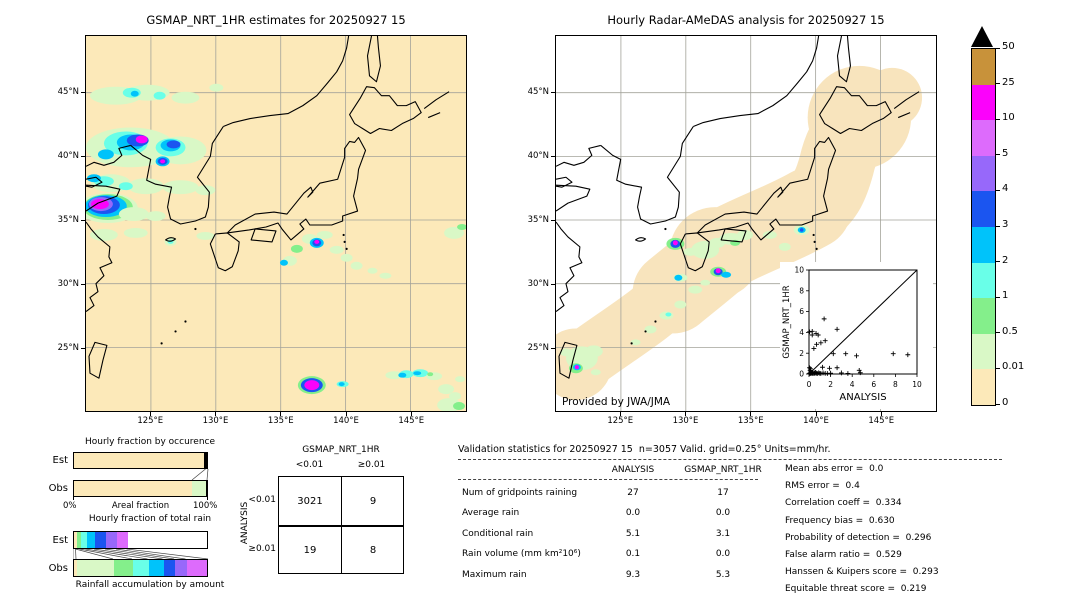 The image size is (1080, 612). Describe the element at coordinates (68, 220) in the screenshot. I see `lat-tick-label: 35°N` at that location.